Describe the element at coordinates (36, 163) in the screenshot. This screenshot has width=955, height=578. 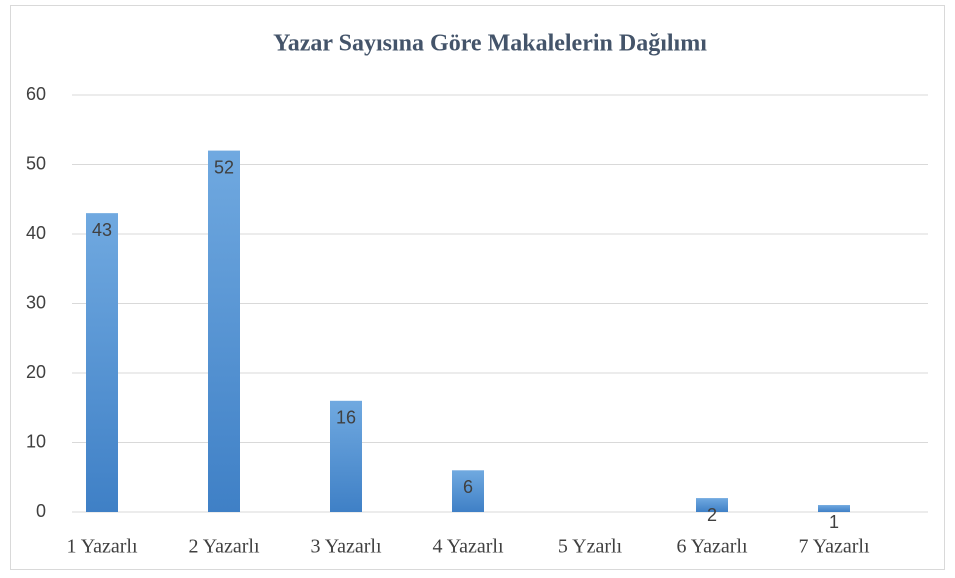
I see `y-tick-label: 50` at that location.